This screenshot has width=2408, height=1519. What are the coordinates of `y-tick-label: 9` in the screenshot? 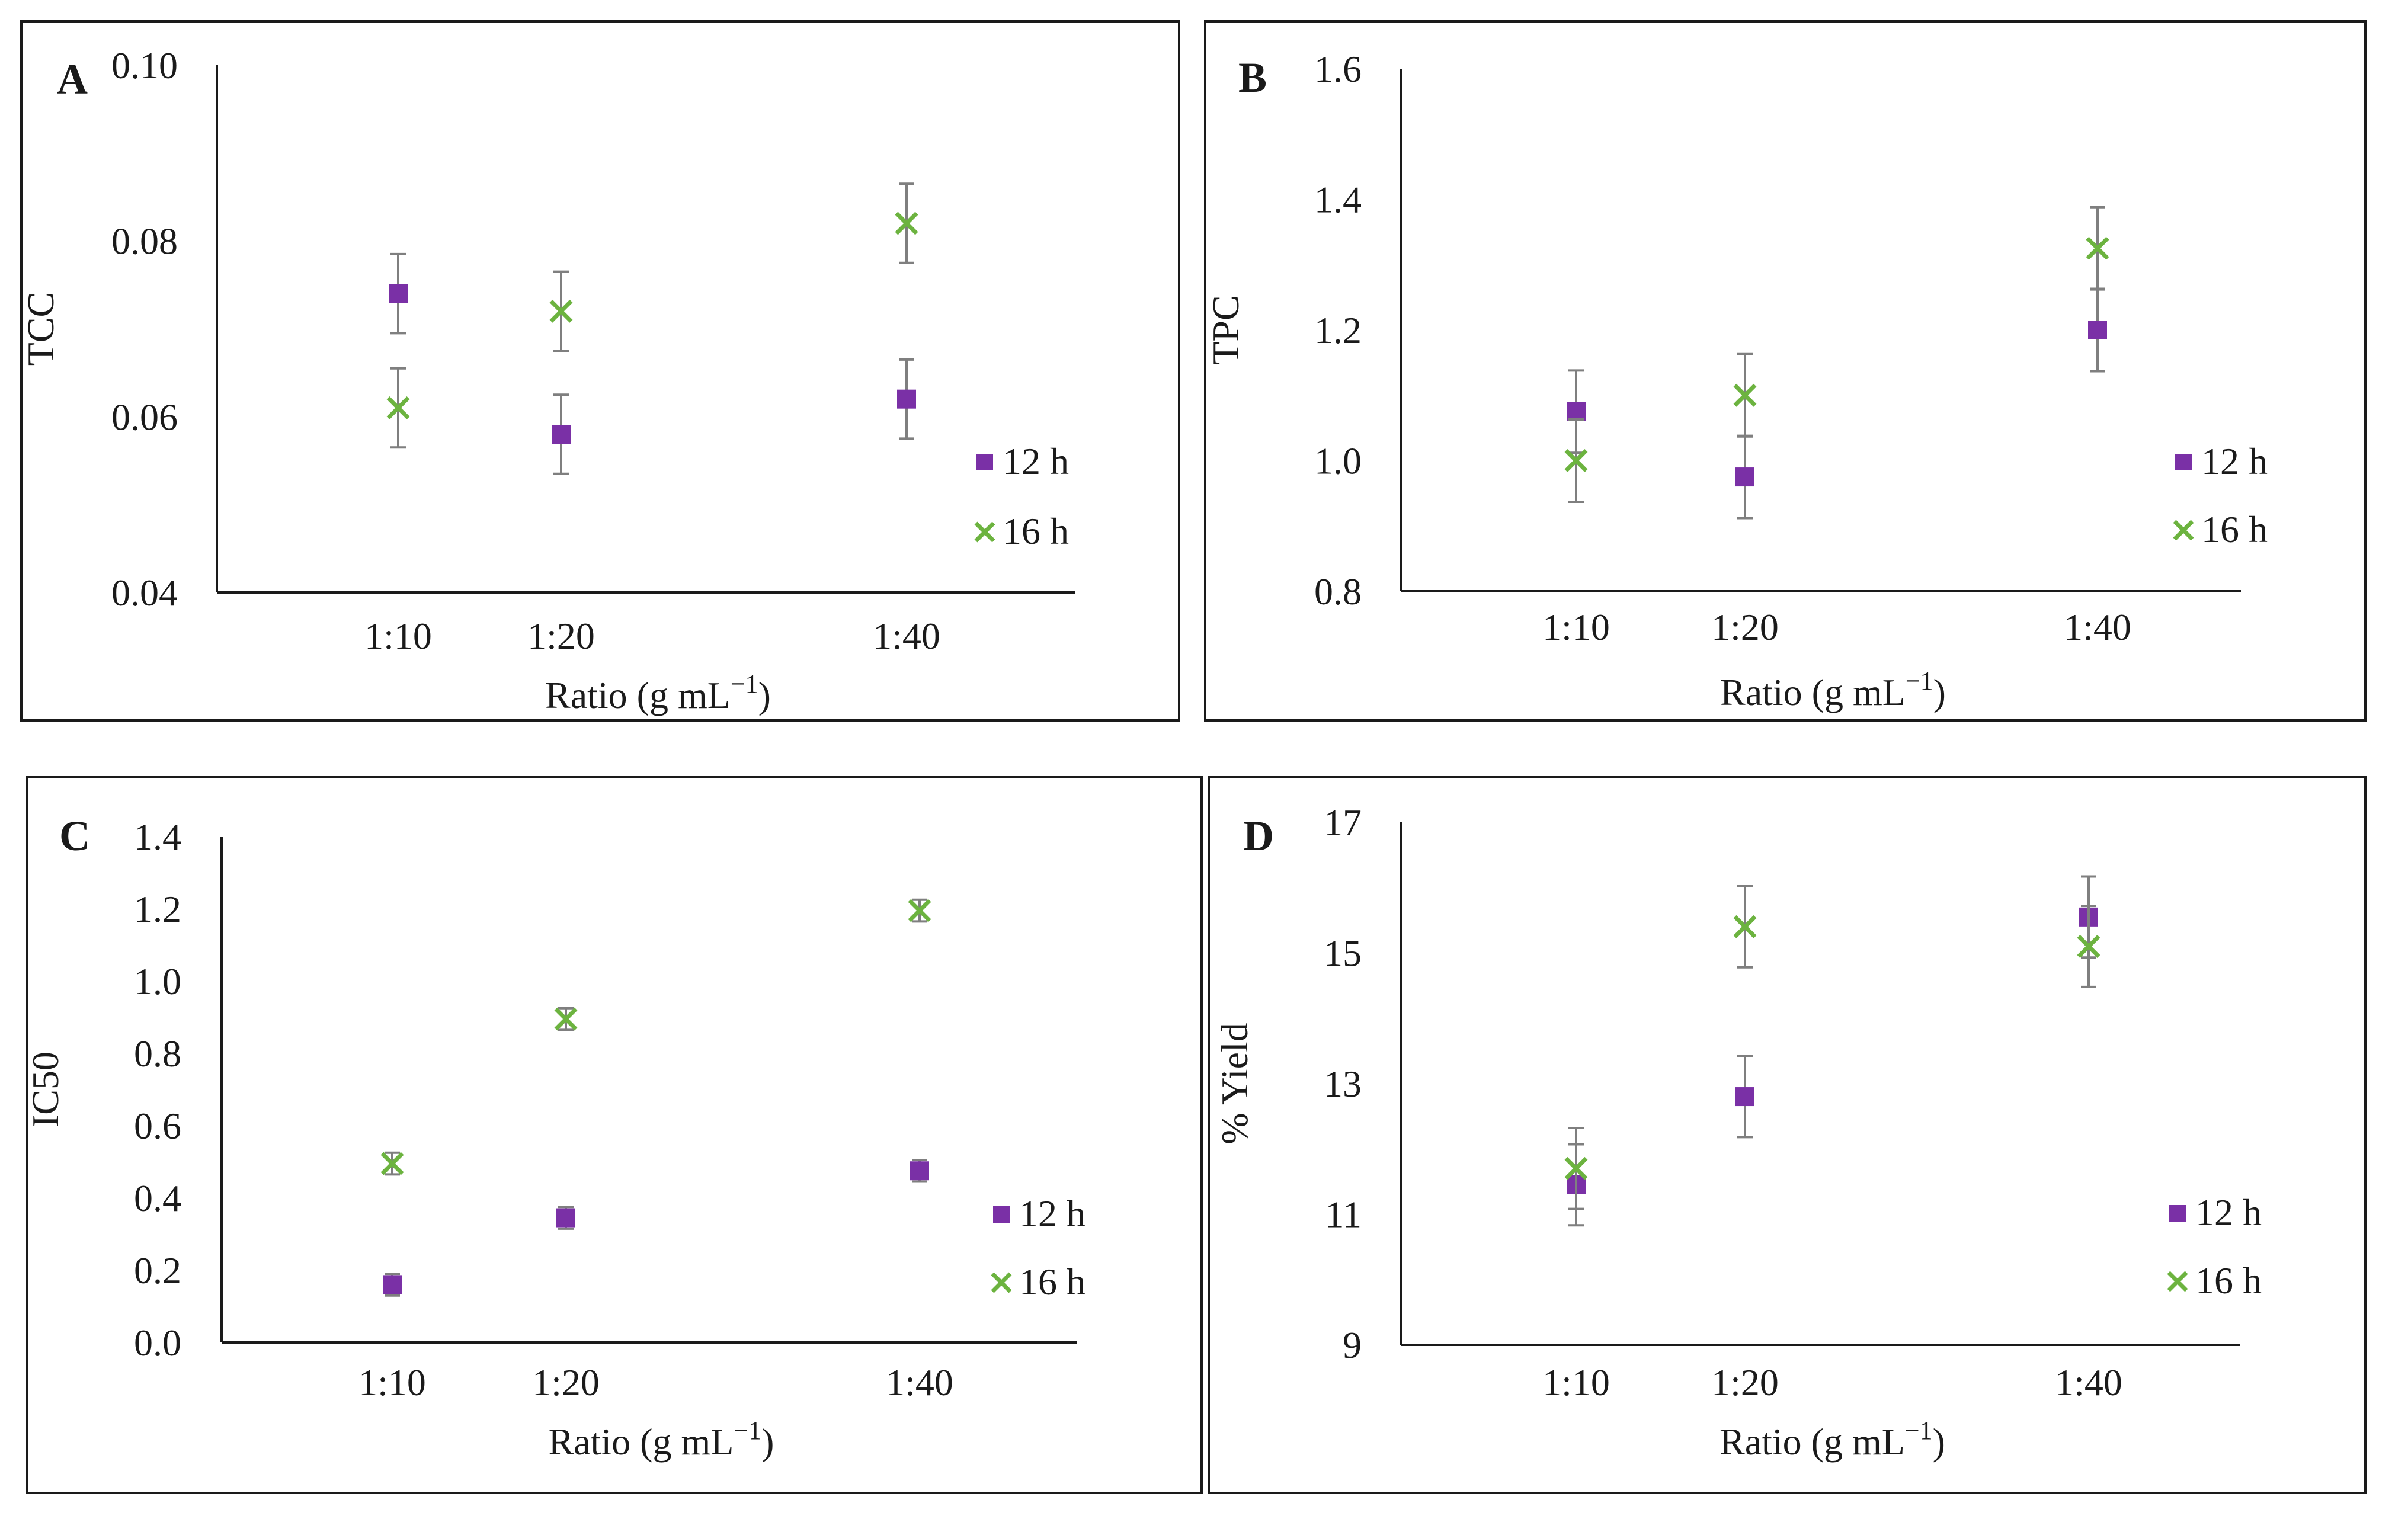 It's located at (1352, 1345).